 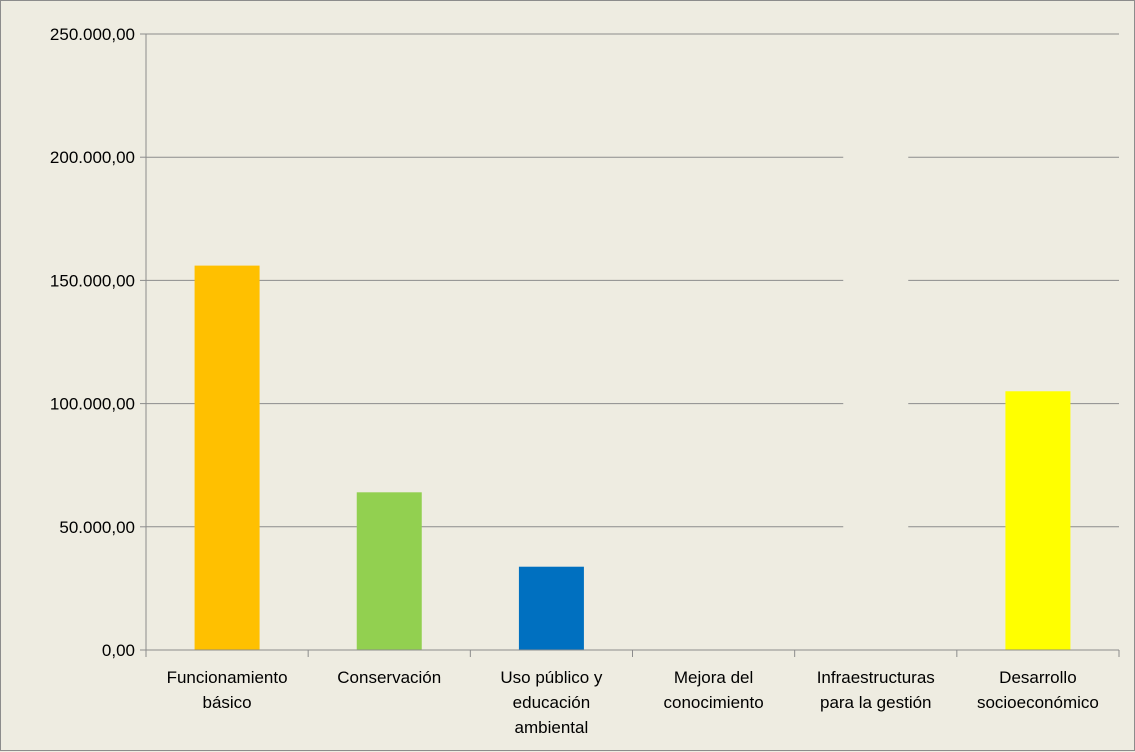 What do you see at coordinates (876, 690) in the screenshot?
I see `x-category-label: Infraestructuras para la gestión` at bounding box center [876, 690].